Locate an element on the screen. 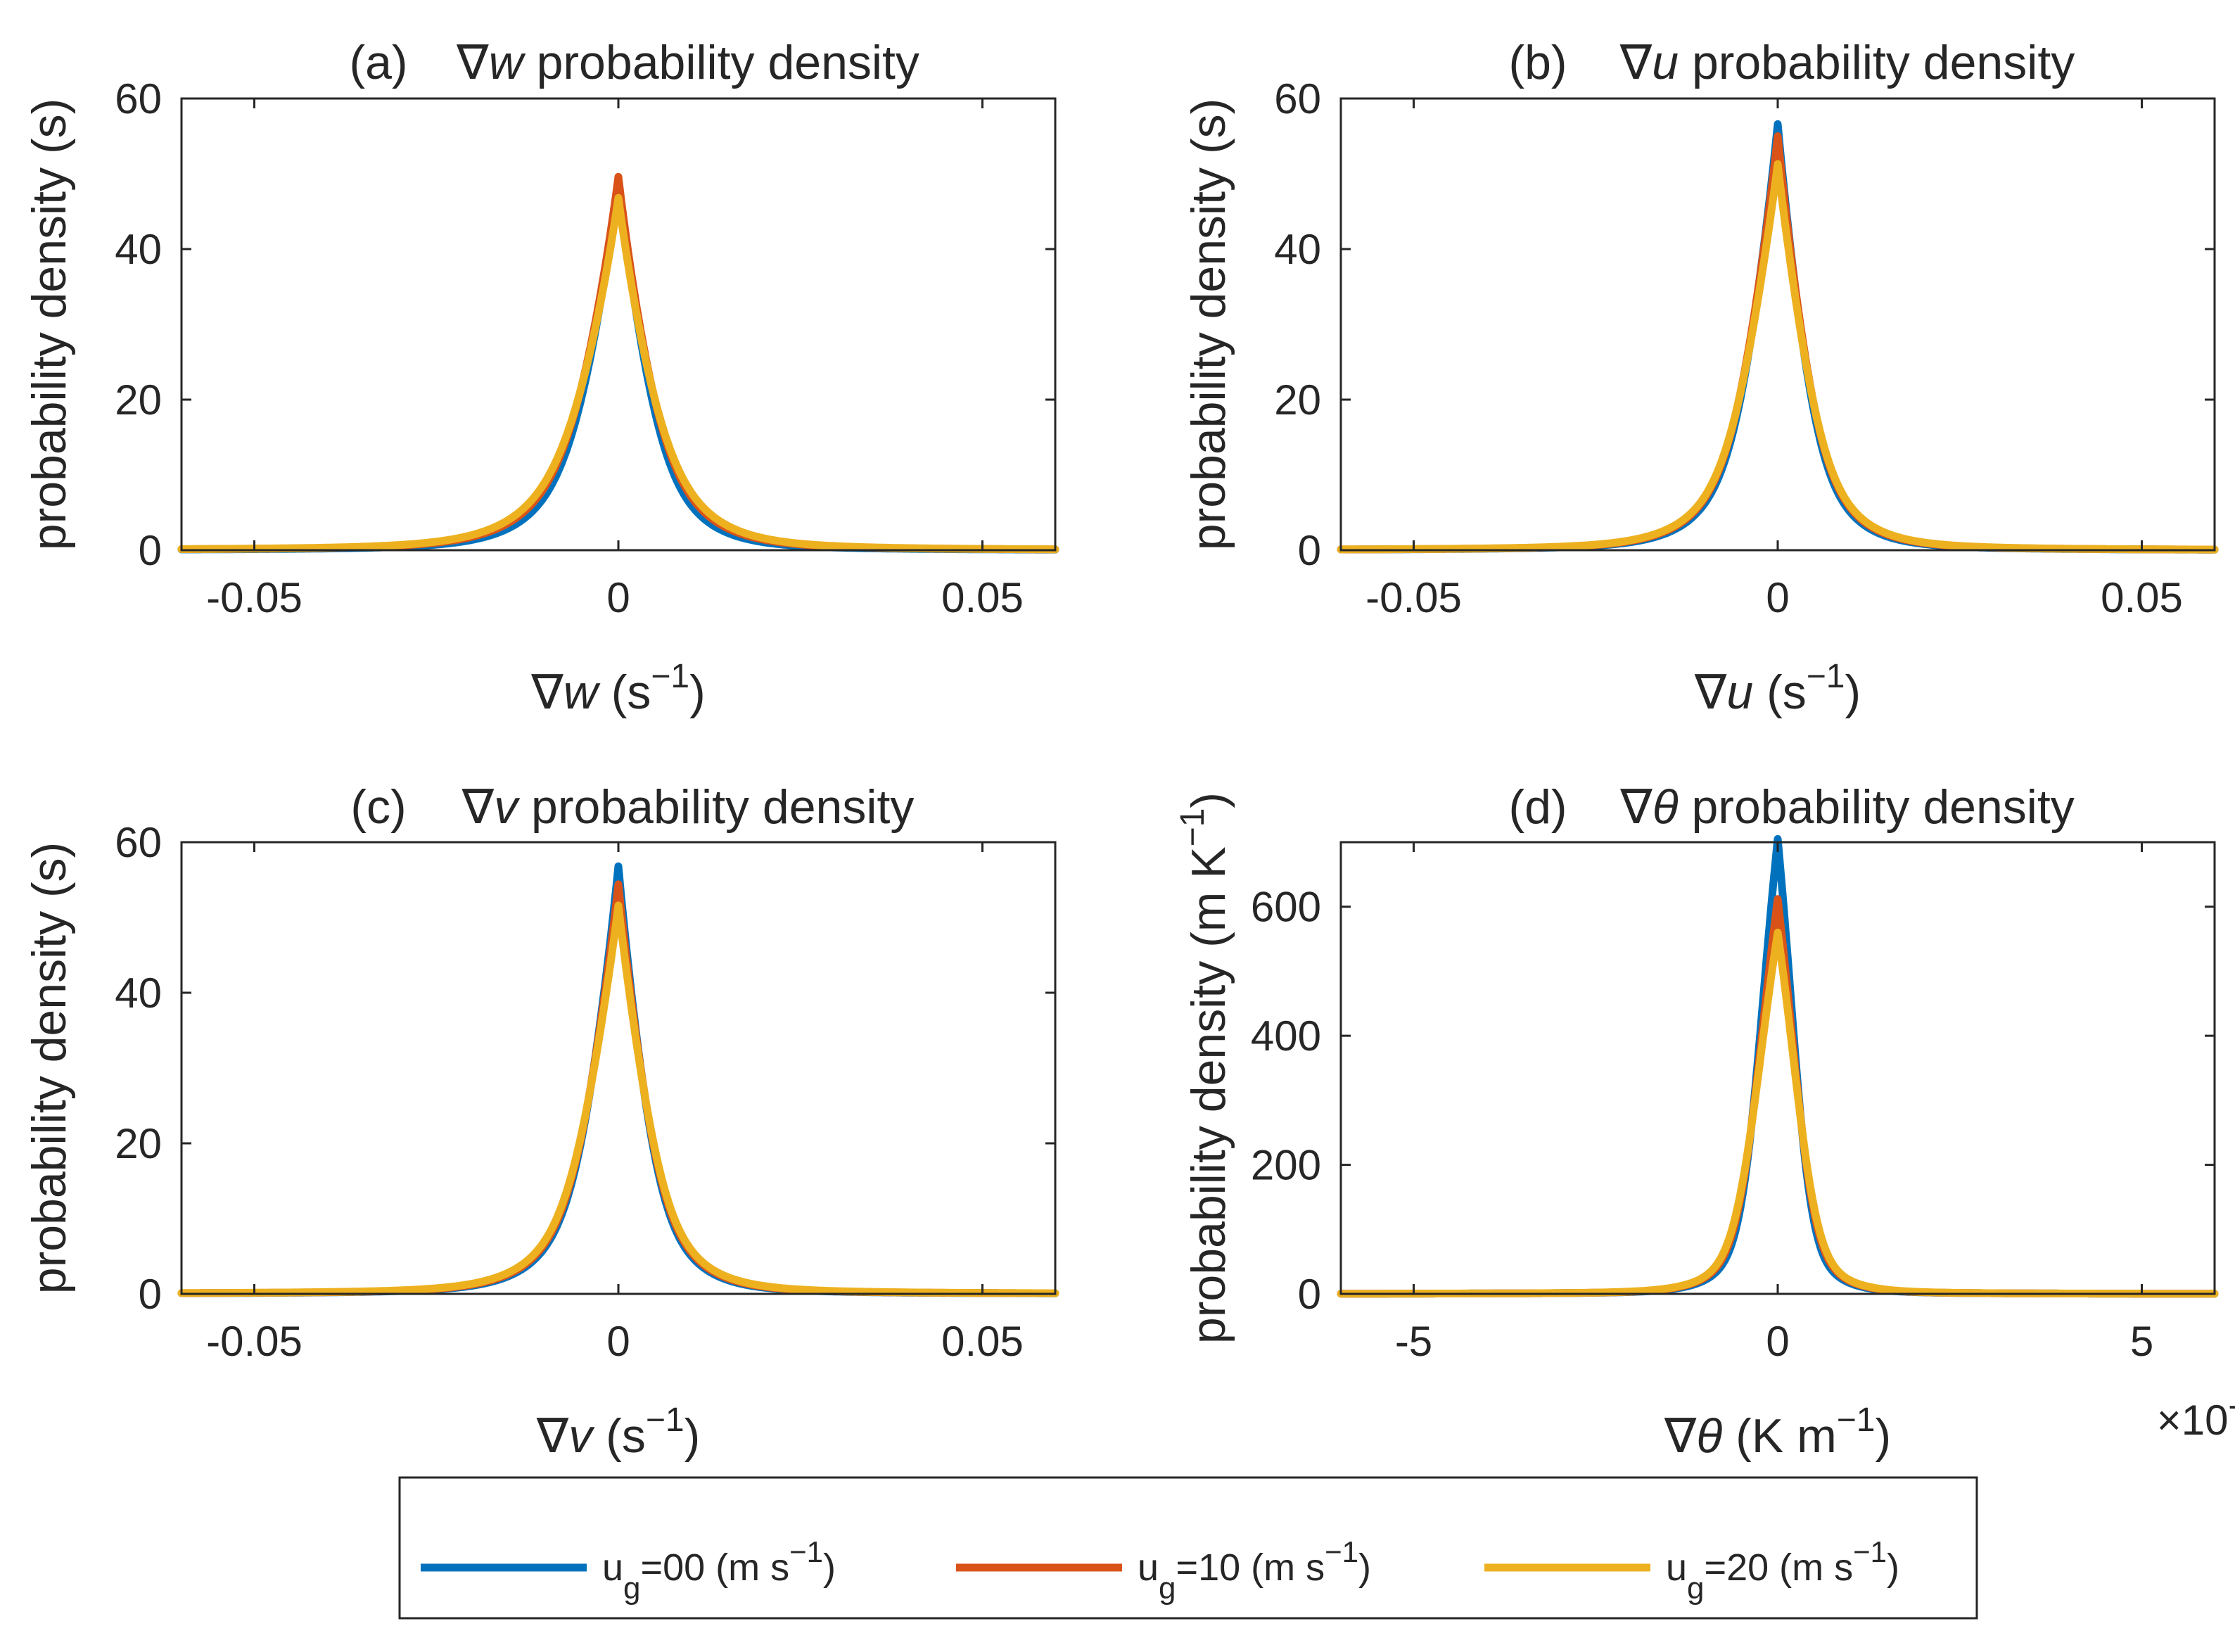 The image size is (2235, 1652). y-label-text: probability density (m K is located at coordinates (1208, 1095).